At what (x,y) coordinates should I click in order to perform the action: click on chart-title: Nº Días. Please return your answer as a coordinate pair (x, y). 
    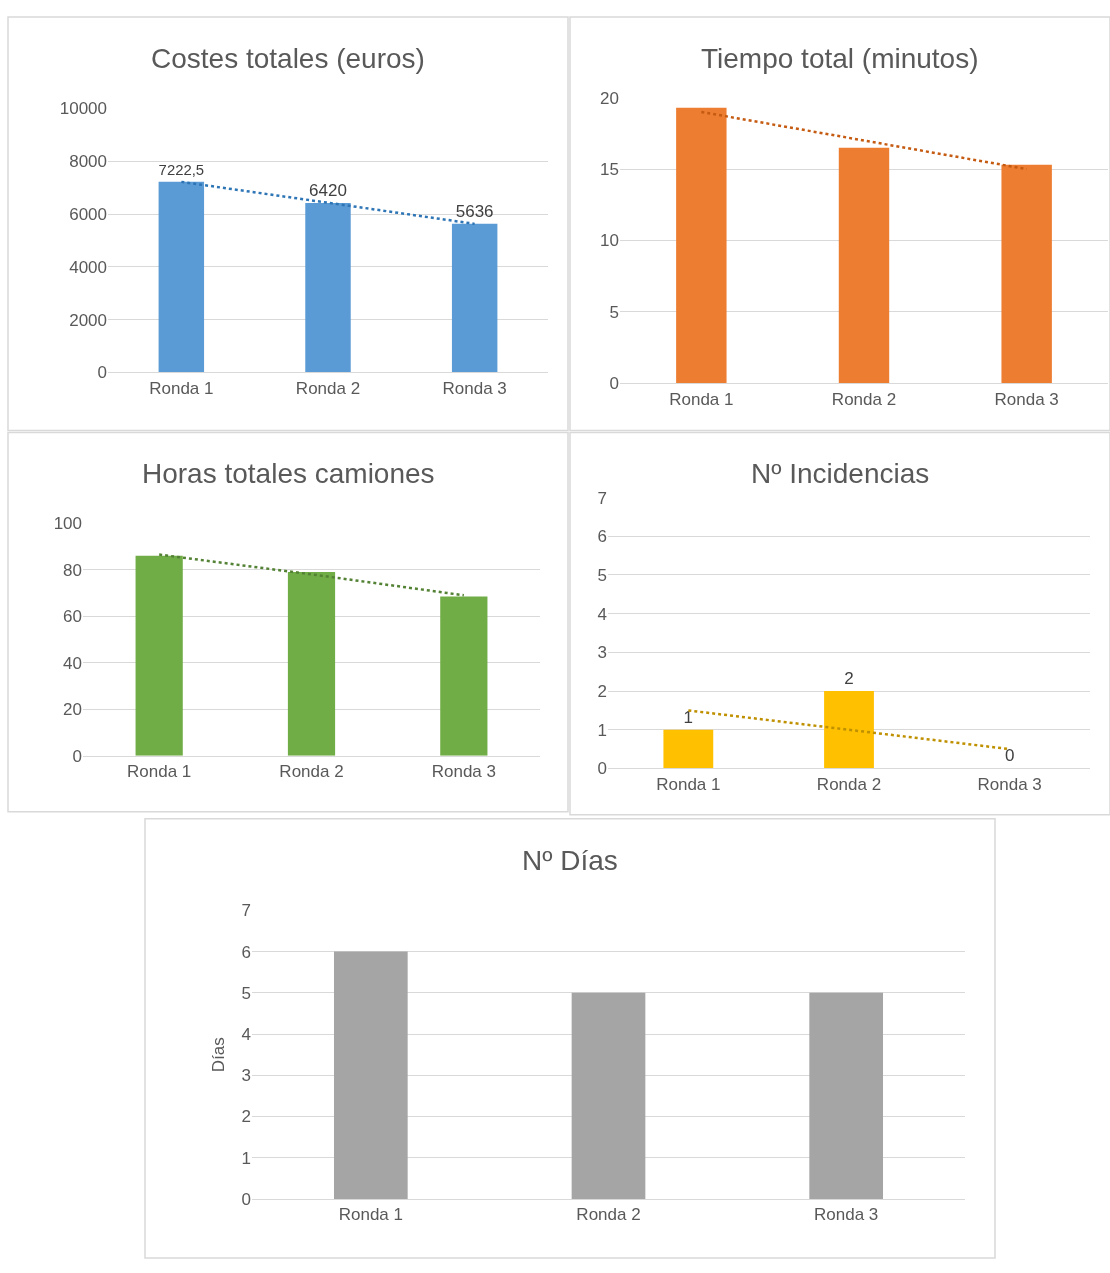
    Looking at the image, I should click on (570, 860).